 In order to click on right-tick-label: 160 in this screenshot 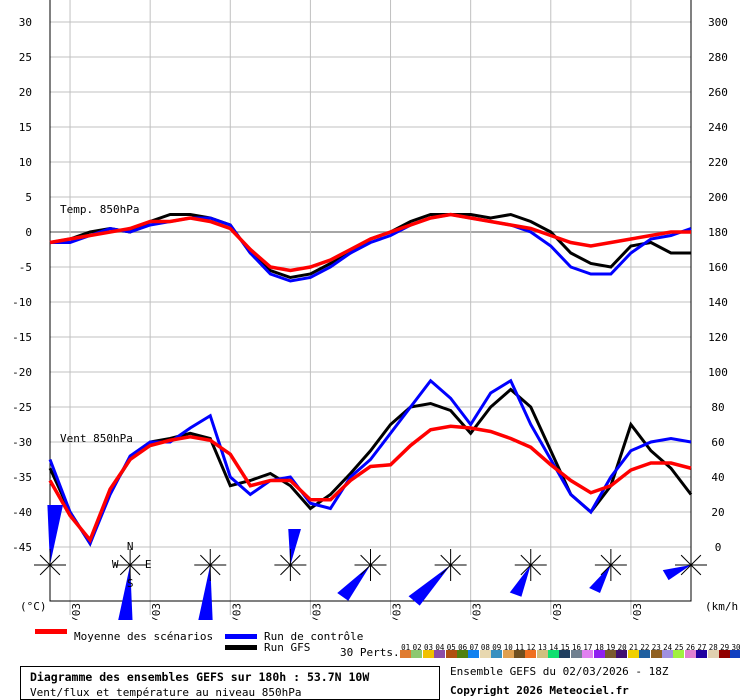, I will do `click(718, 267)`.